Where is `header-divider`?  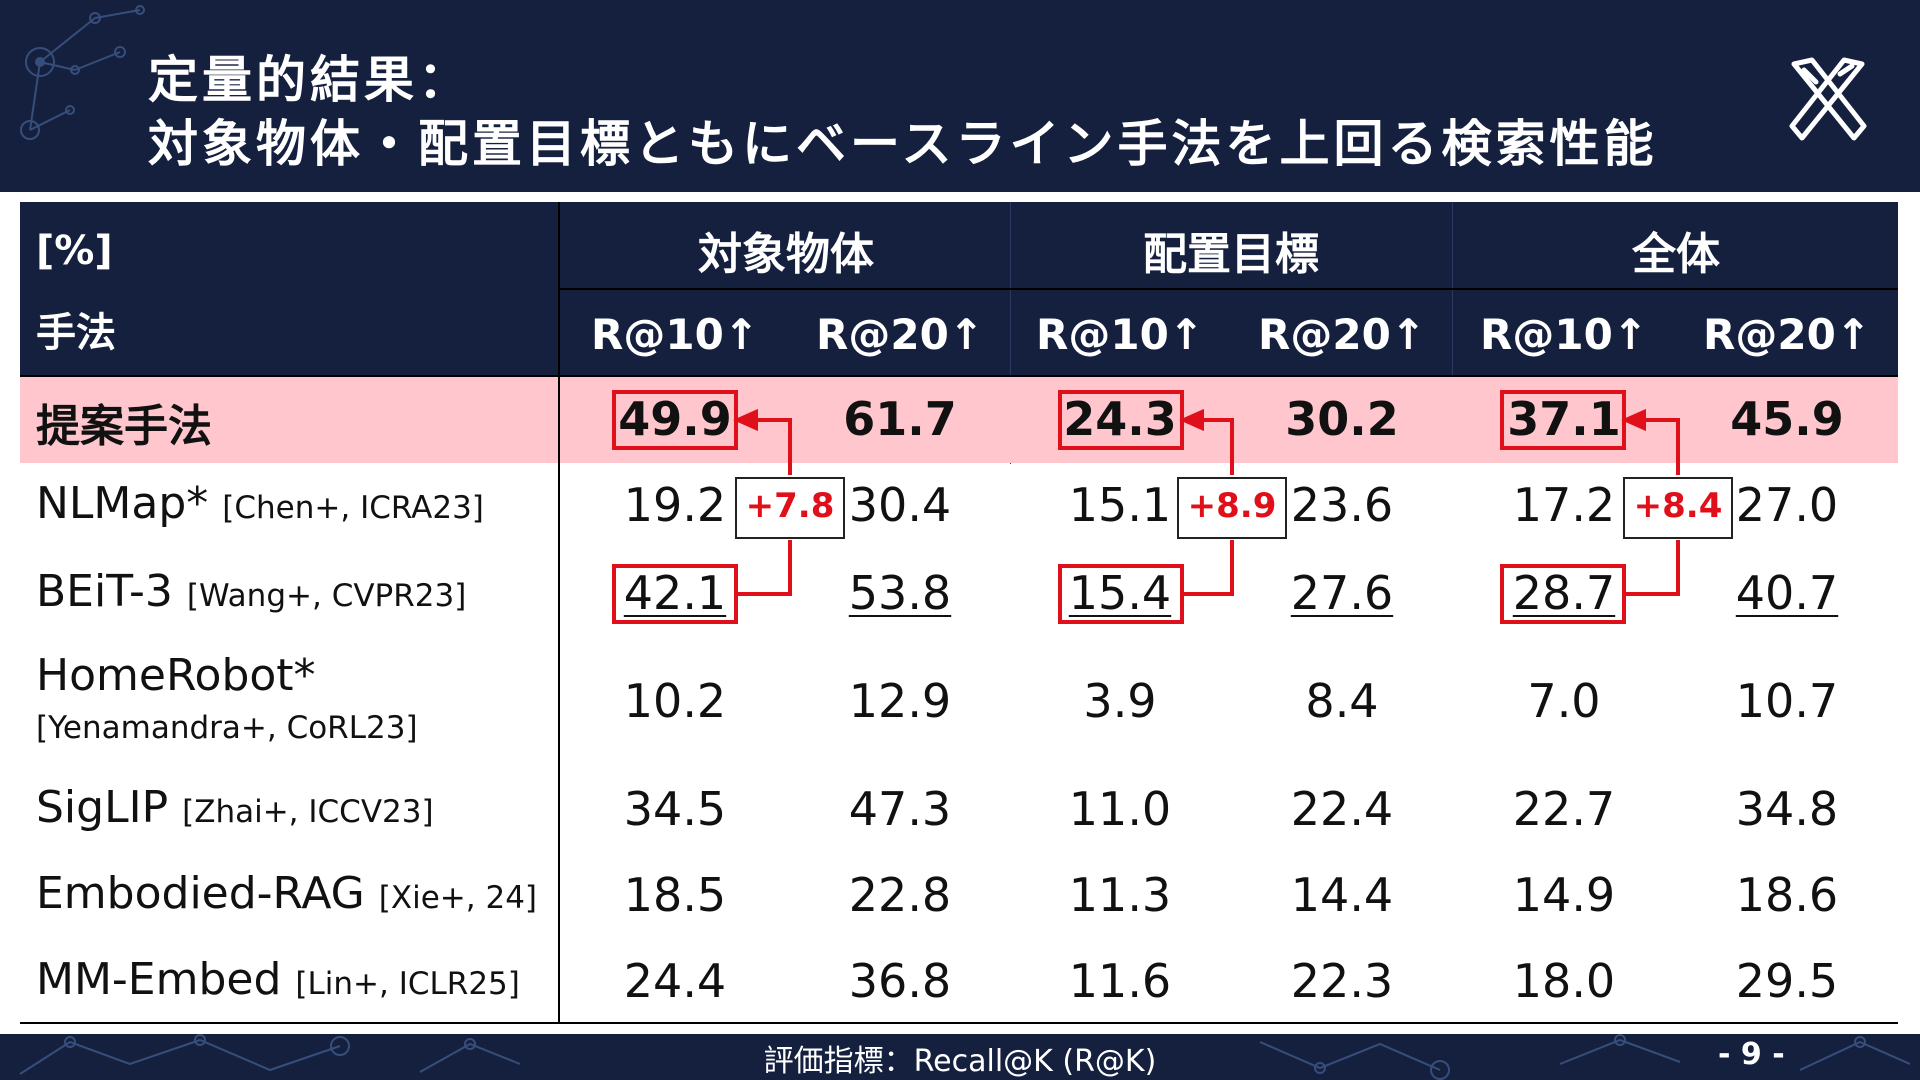 header-divider is located at coordinates (1229, 289).